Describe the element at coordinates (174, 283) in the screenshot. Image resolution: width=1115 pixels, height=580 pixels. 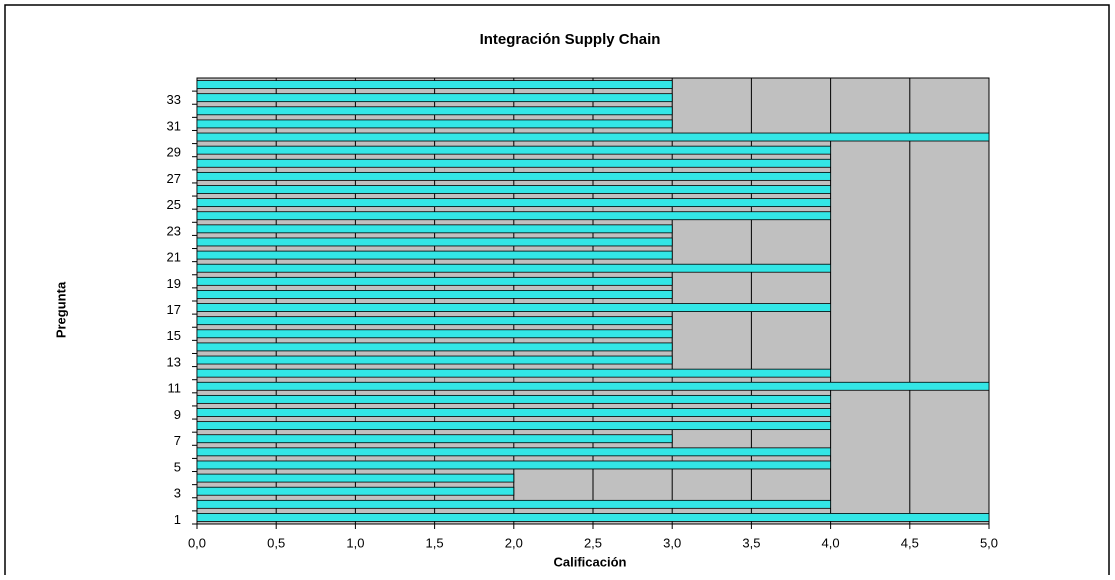
I see `y-tick-label: 19` at that location.